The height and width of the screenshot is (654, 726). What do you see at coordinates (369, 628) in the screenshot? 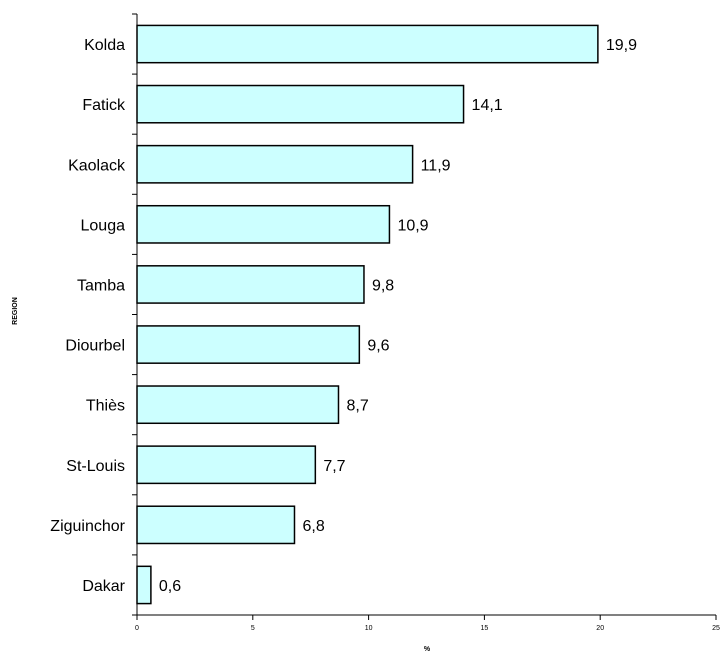
I see `x-tick-label: 10` at bounding box center [369, 628].